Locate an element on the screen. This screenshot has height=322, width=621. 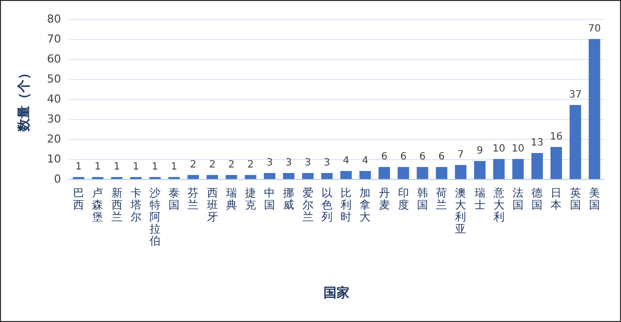
x-tick-label: 西班牙 is located at coordinates (212, 205).